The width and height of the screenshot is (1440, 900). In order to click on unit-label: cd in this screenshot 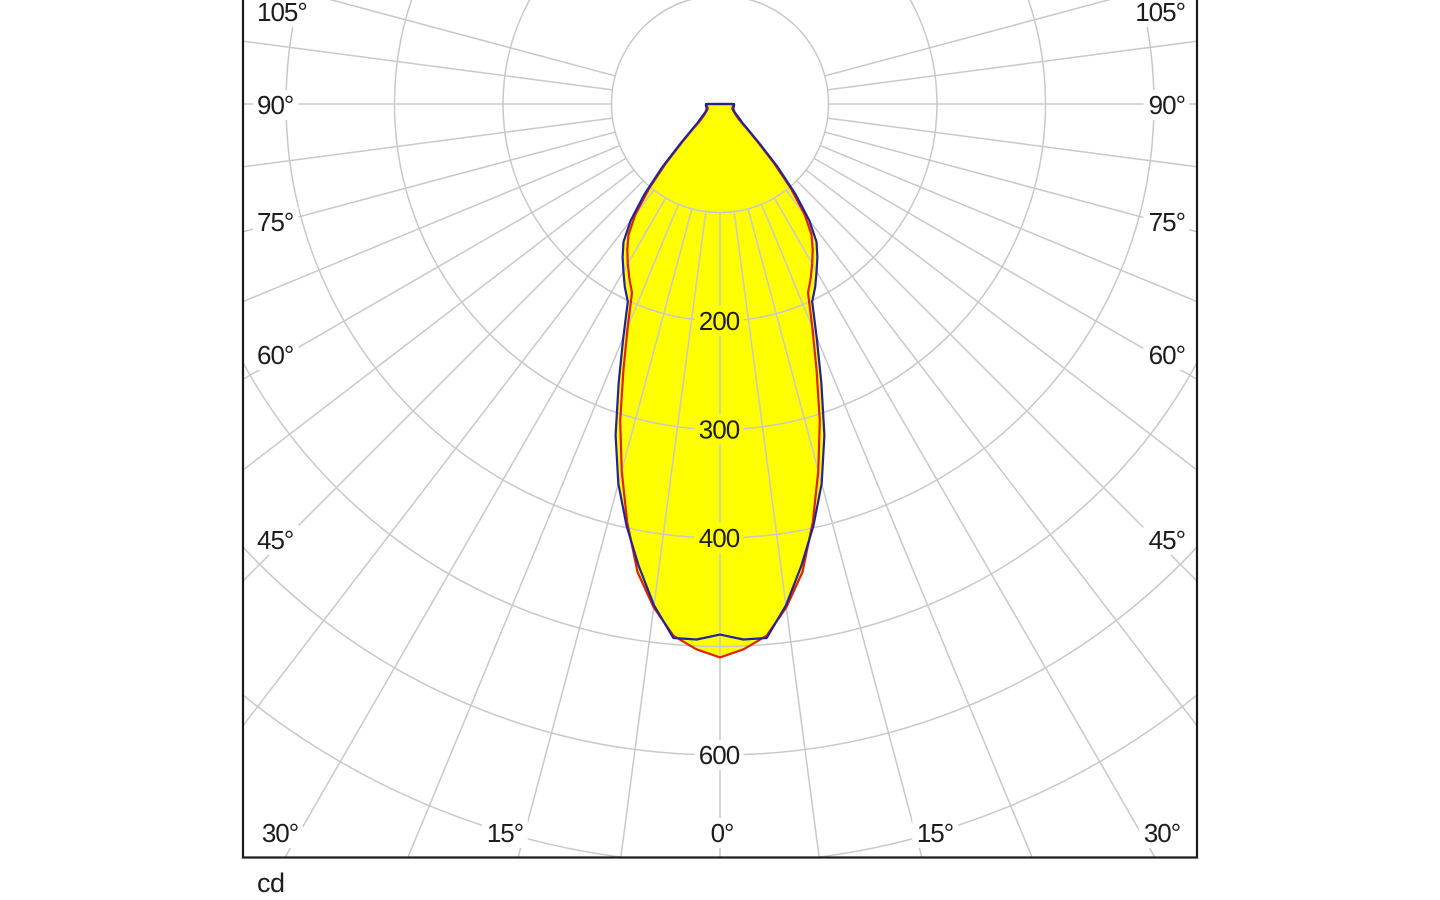, I will do `click(271, 883)`.